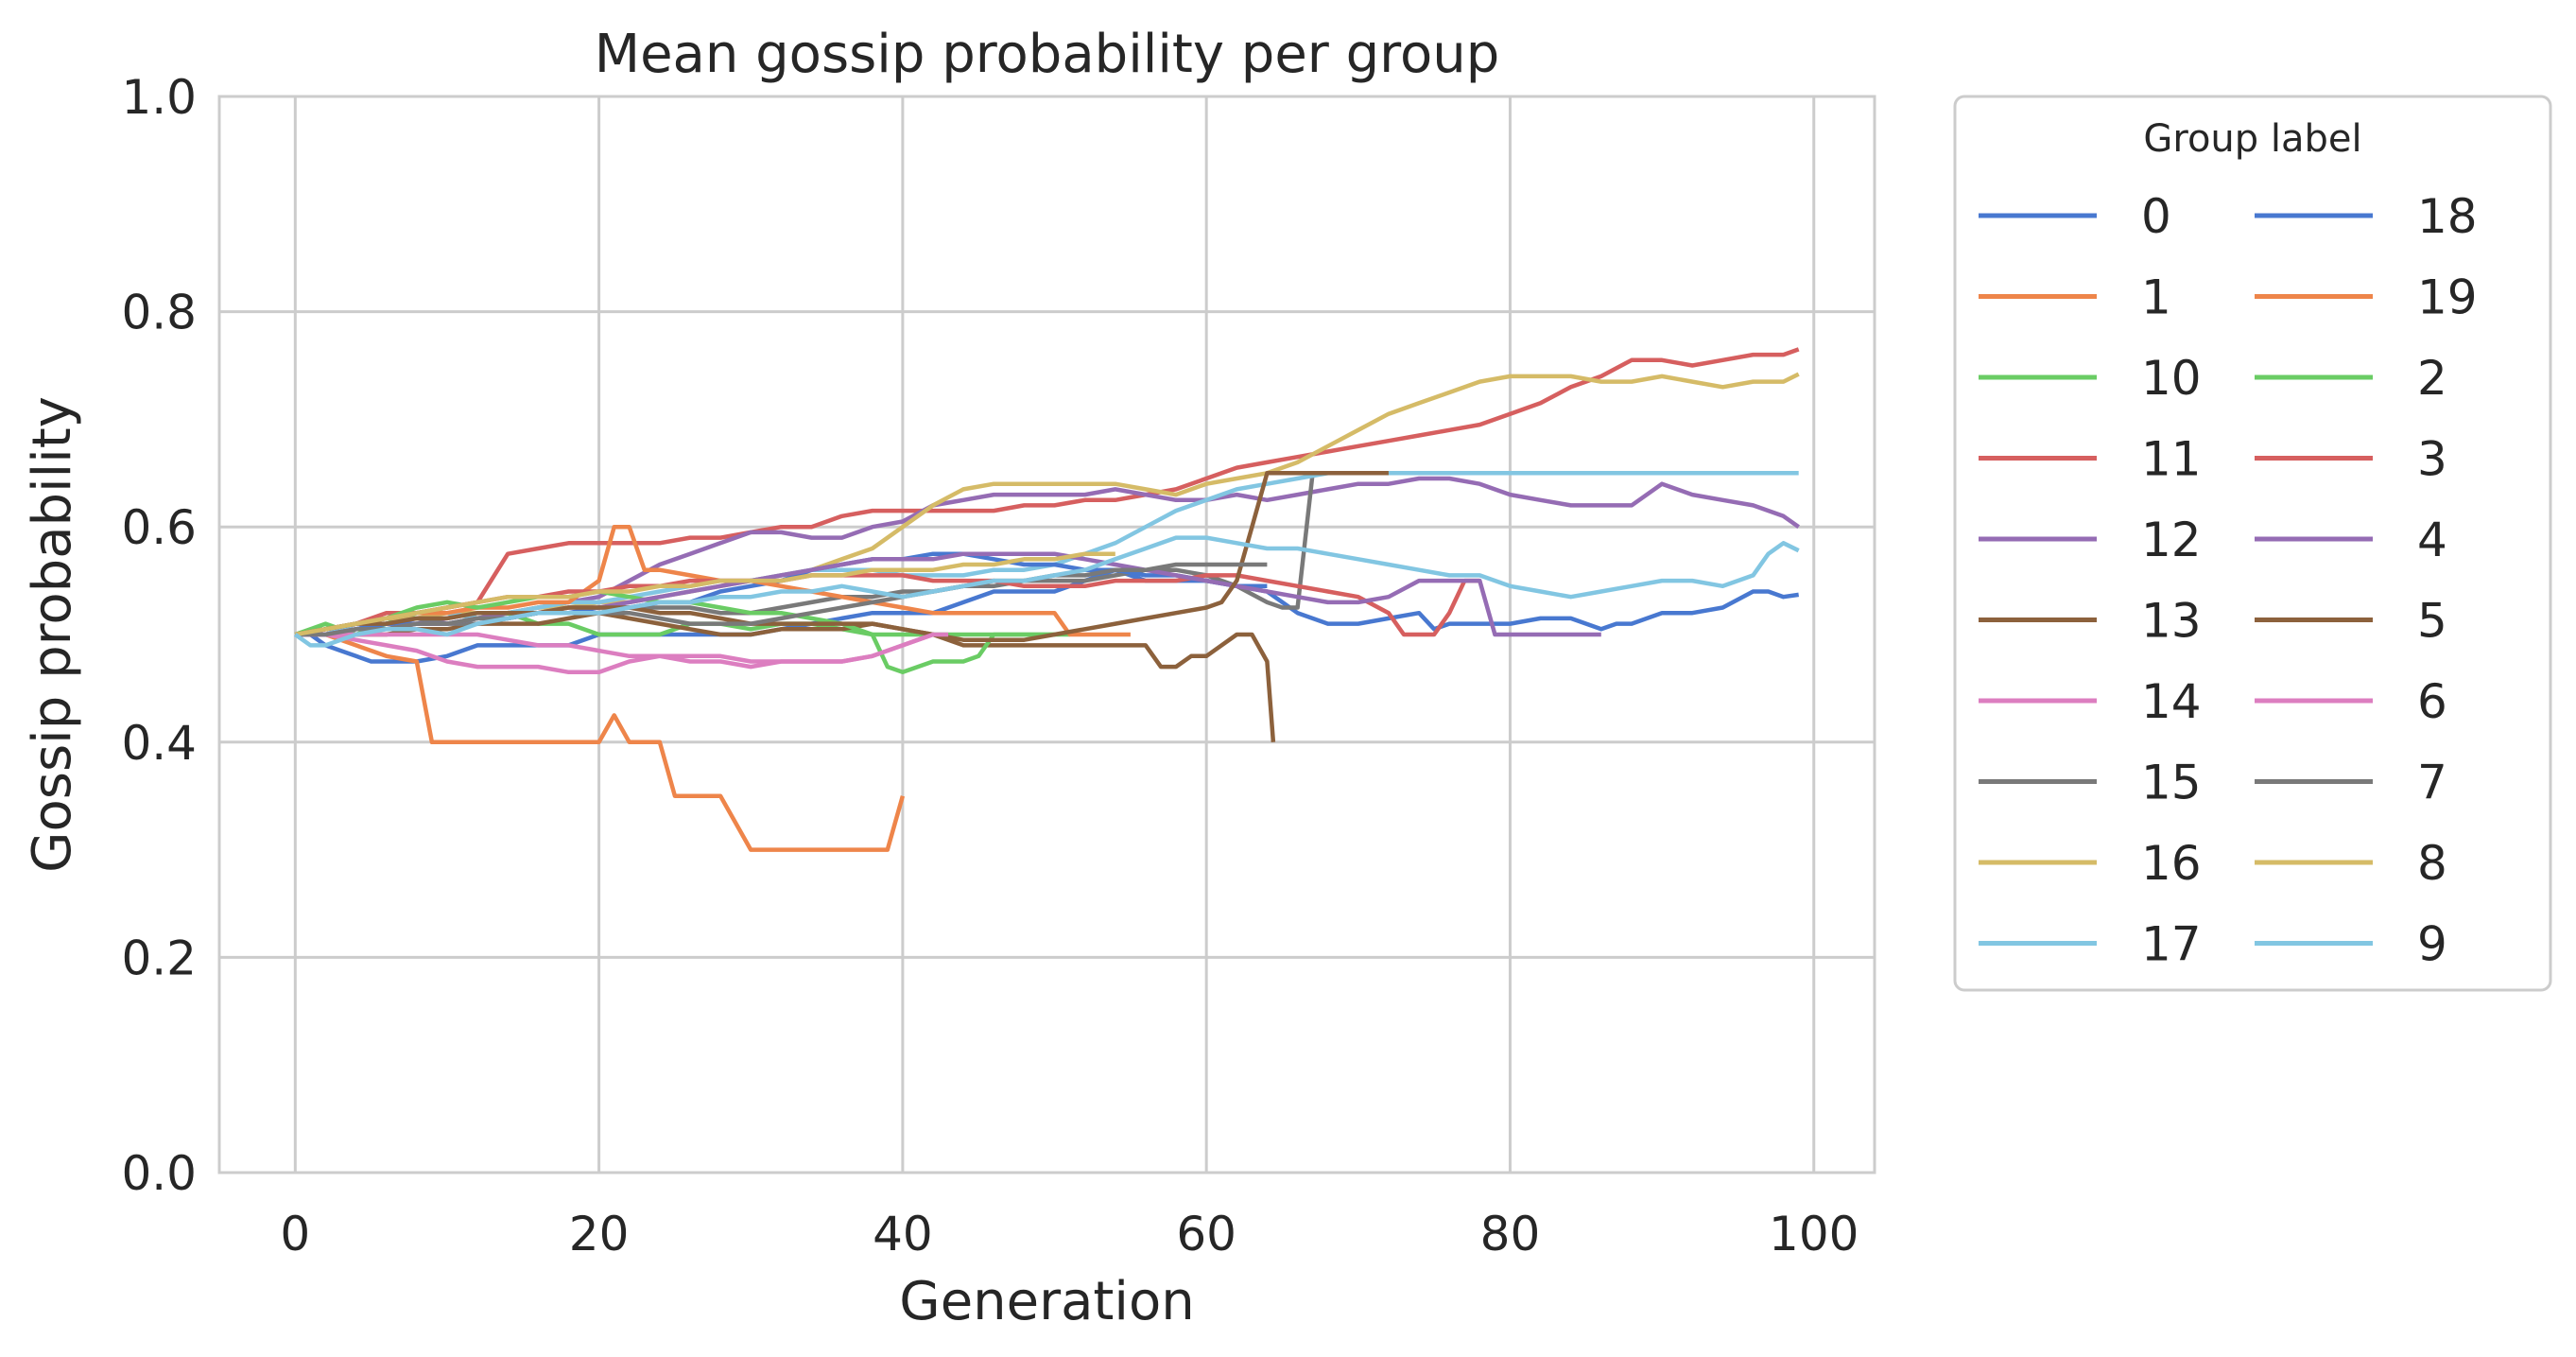 Image resolution: width=2576 pixels, height=1357 pixels. What do you see at coordinates (1814, 1234) in the screenshot?
I see `x-tick-label: 100` at bounding box center [1814, 1234].